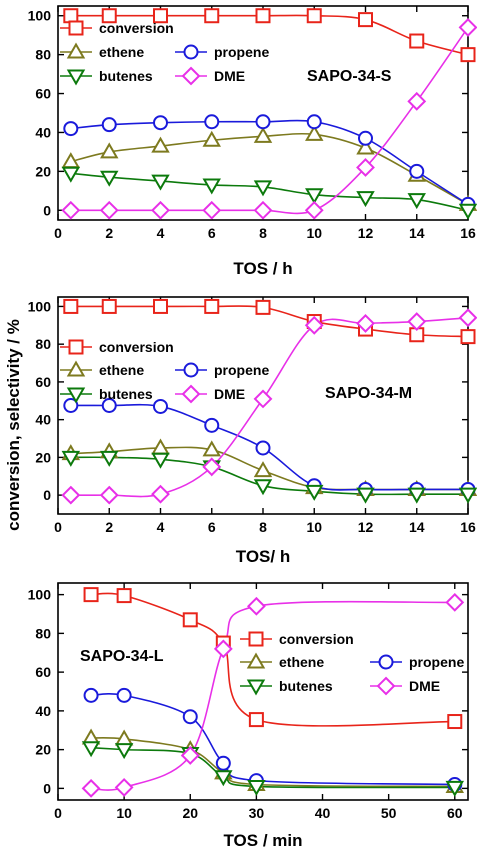  Describe the element at coordinates (263, 556) in the screenshot. I see `x-axis-title: TOS/ h` at that location.